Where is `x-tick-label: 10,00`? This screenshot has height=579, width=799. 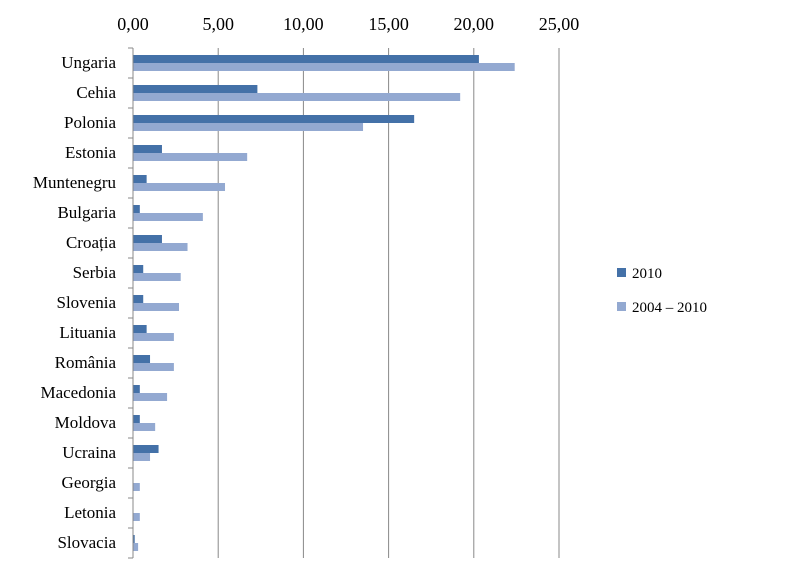 x-tick-label: 10,00 is located at coordinates (303, 24).